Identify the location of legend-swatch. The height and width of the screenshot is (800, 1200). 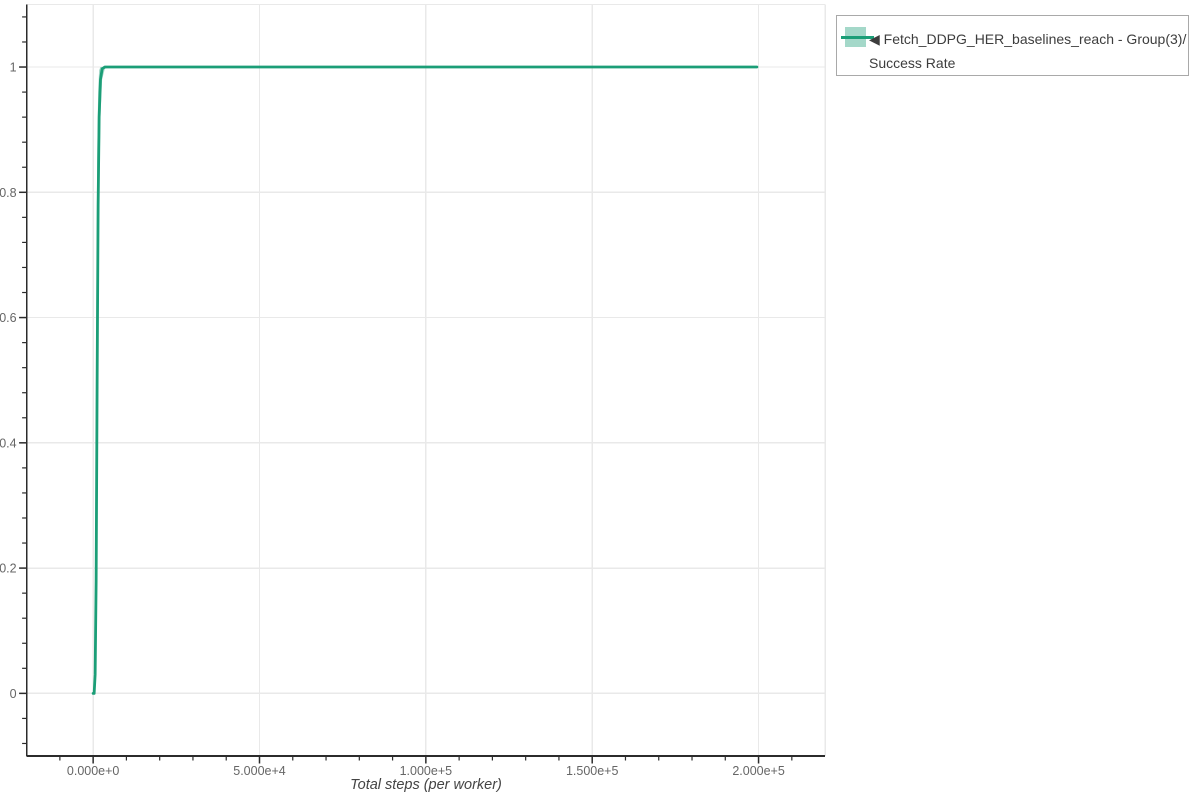
(857, 37).